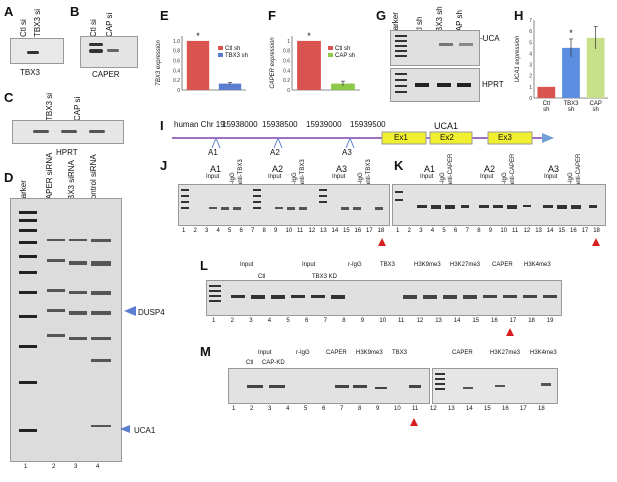 The height and width of the screenshot is (482, 617). Describe the element at coordinates (205, 351) in the screenshot. I see `panel-m-letter: M` at that location.